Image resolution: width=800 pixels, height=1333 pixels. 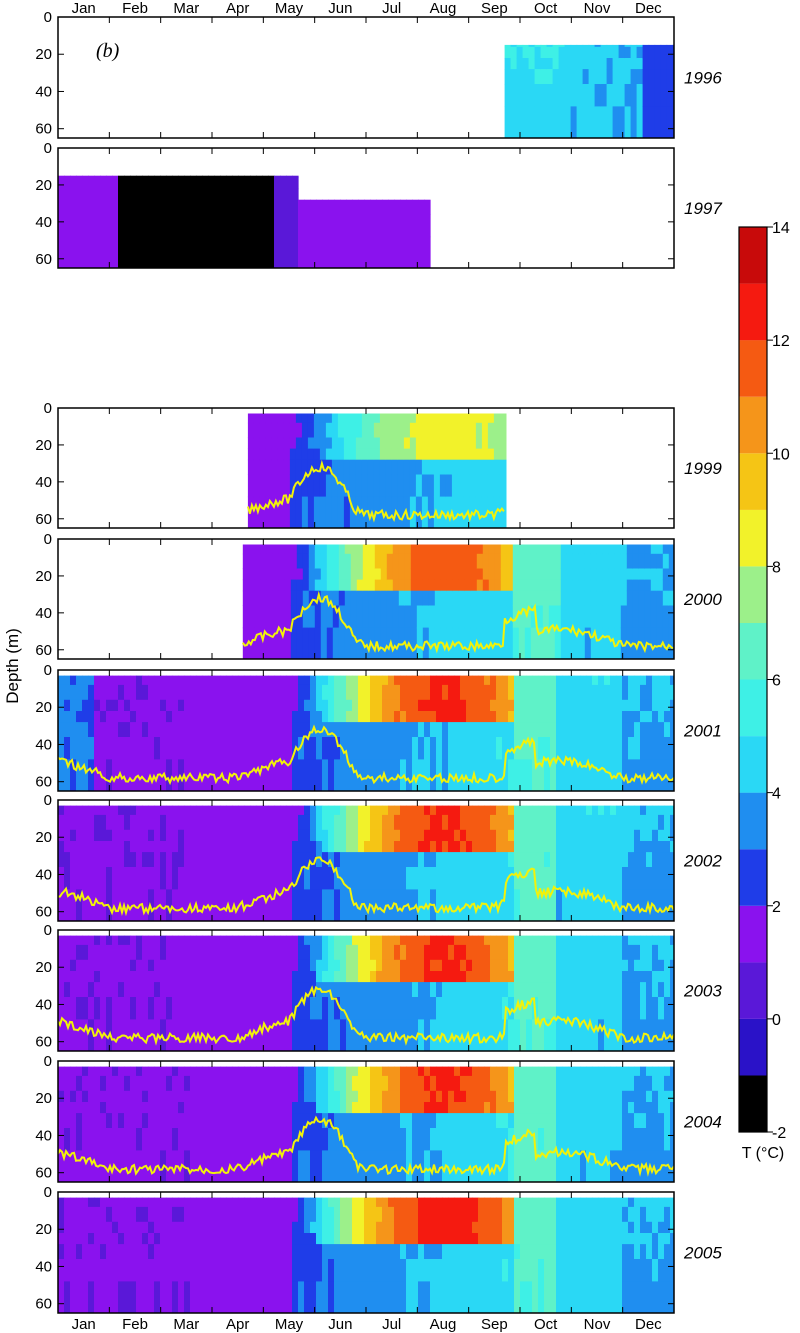 I want to click on panel-1999: 0 20 40 60 1999, so click(x=378, y=464).